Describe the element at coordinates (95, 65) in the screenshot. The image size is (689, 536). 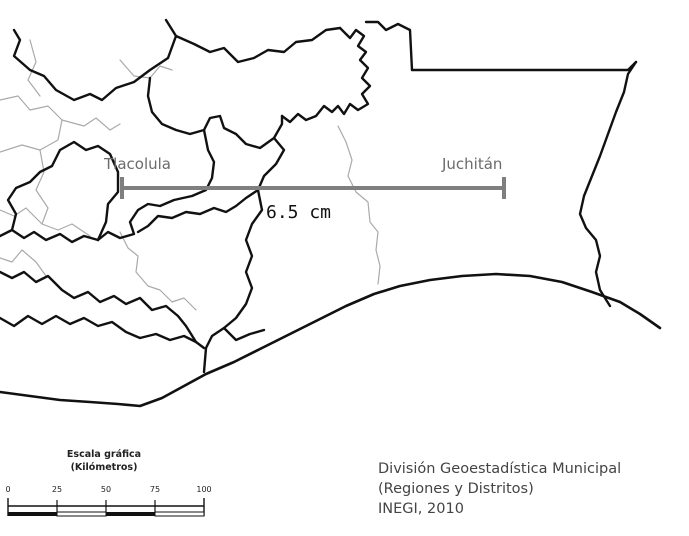
I see `boundary-top-northwest` at that location.